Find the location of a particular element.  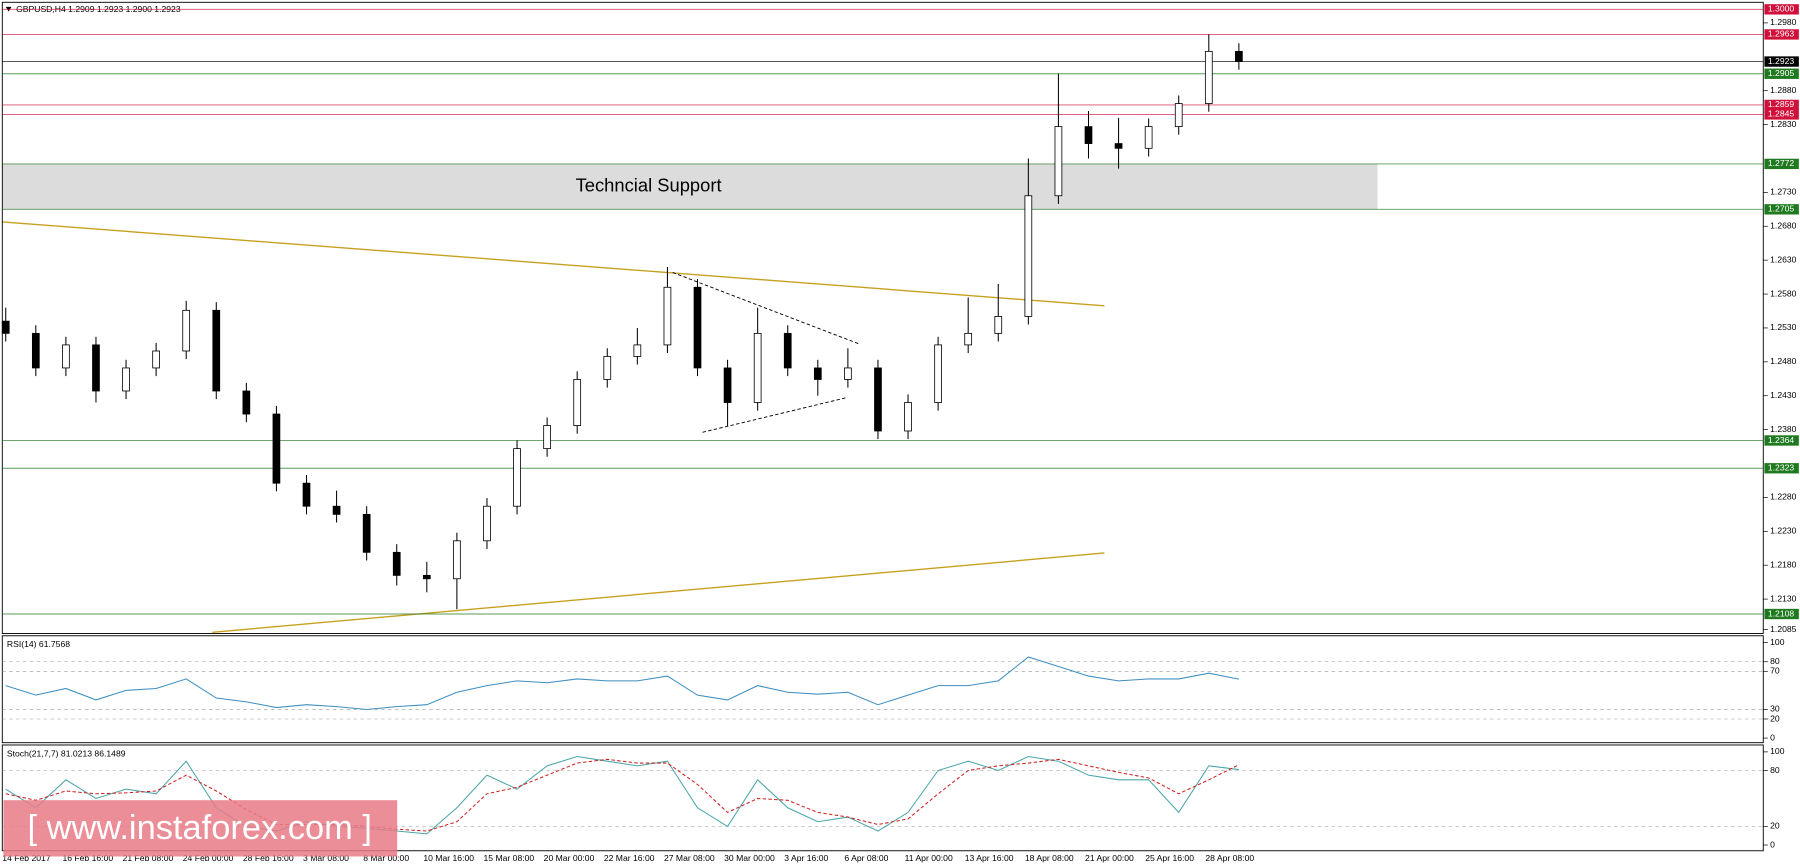

y-tick-label: 1.2980 is located at coordinates (1783, 22).